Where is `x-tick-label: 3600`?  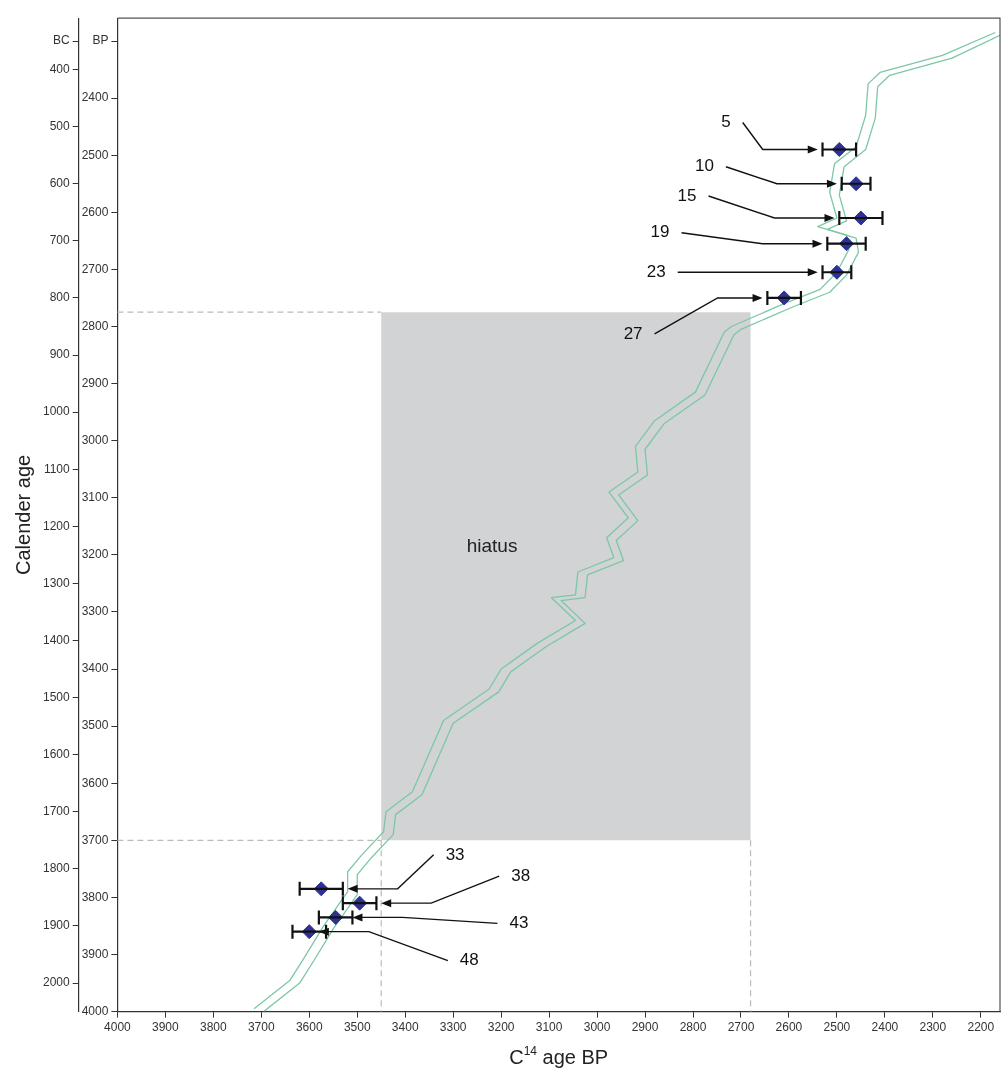 x-tick-label: 3600 is located at coordinates (309, 1027).